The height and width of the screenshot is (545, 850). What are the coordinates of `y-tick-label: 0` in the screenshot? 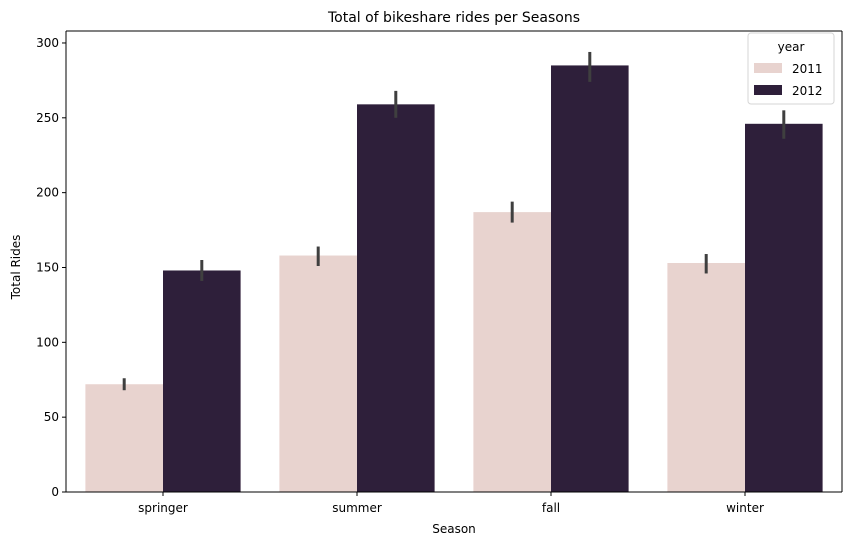 It's located at (55, 492).